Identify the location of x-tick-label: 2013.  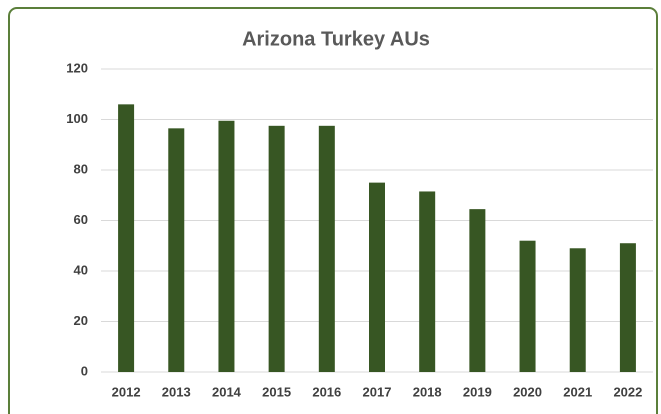
(176, 391).